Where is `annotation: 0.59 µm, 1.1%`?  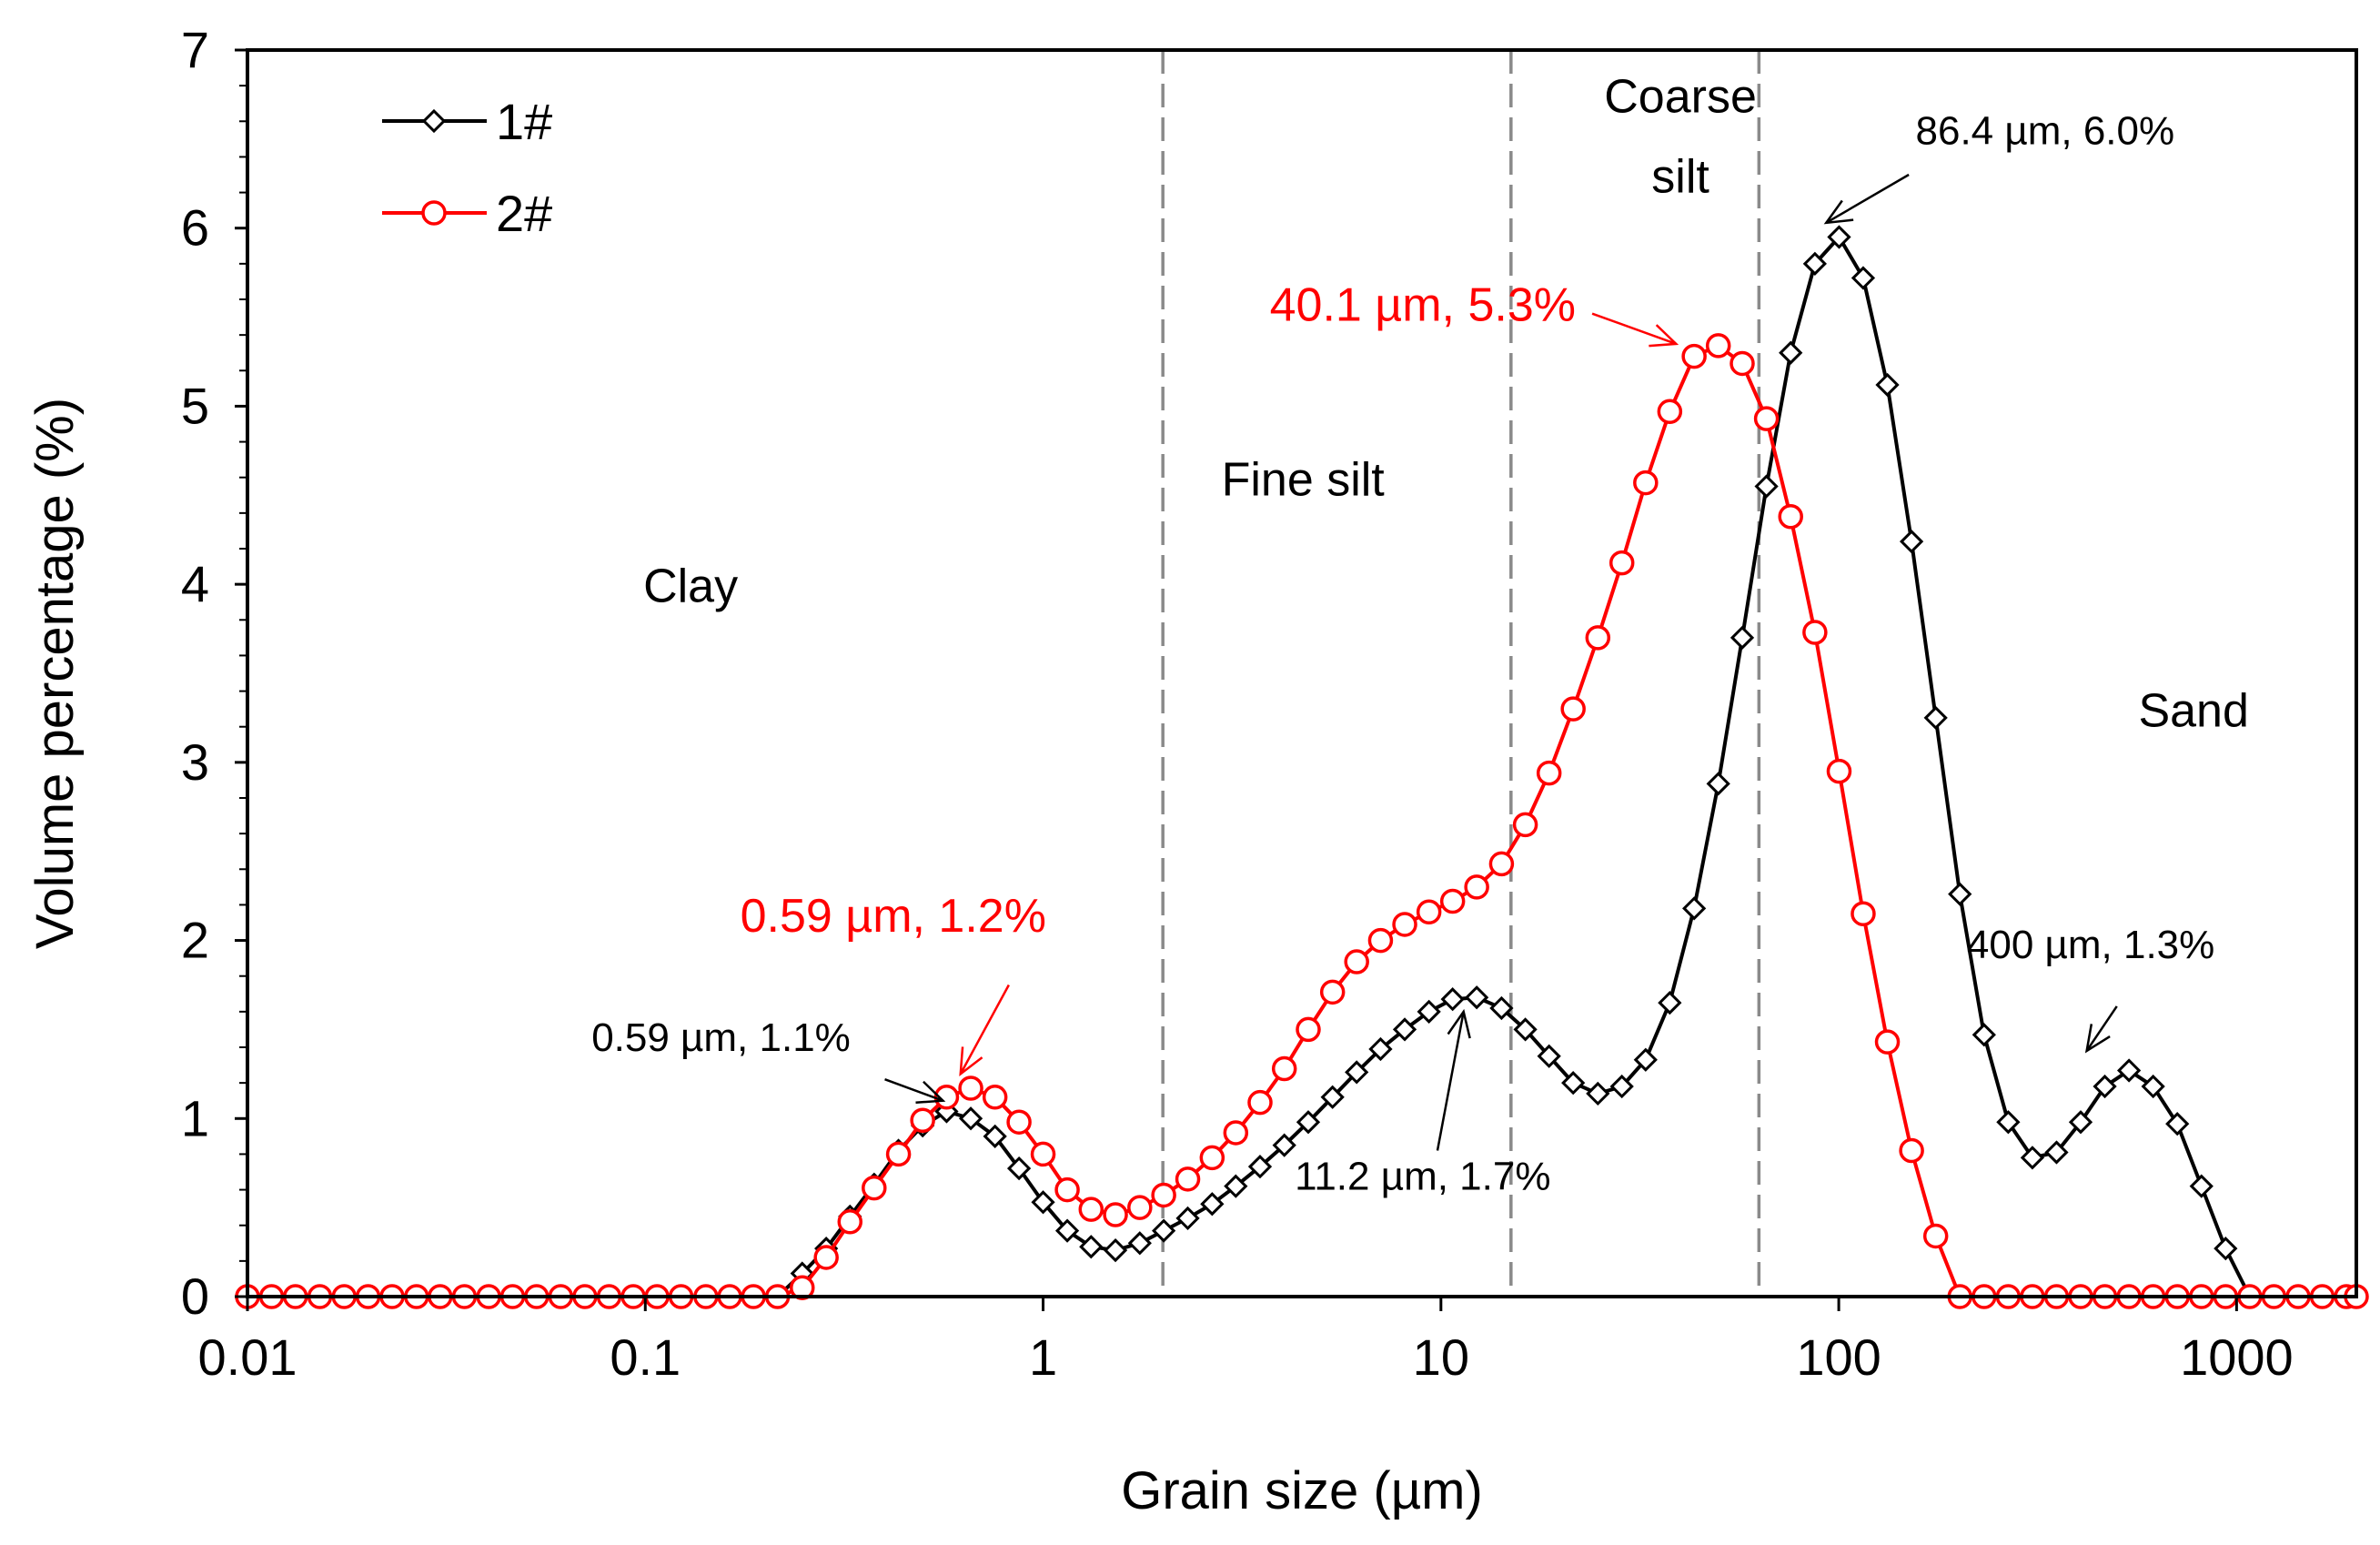 annotation: 0.59 µm, 1.1% is located at coordinates (768, 1060).